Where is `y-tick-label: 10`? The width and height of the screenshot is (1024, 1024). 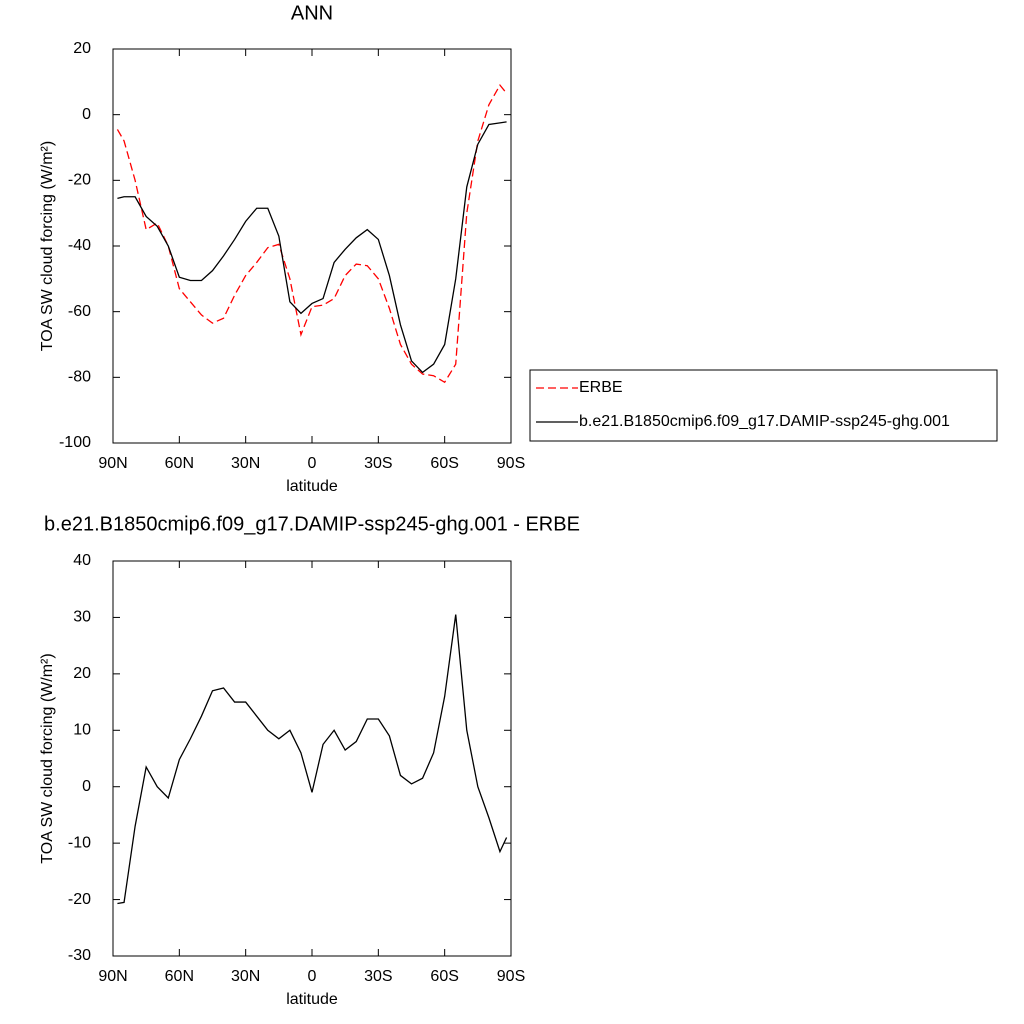 y-tick-label: 10 is located at coordinates (82, 730).